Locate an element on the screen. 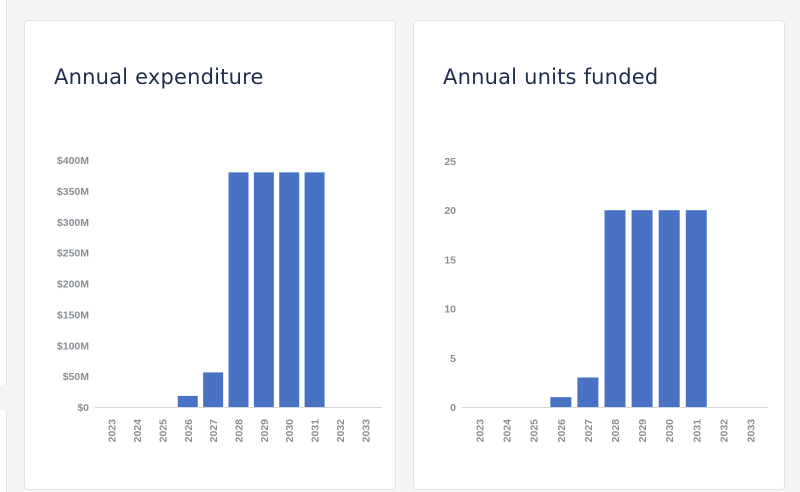 This screenshot has width=800, height=492. bar-0-2027 is located at coordinates (213, 389).